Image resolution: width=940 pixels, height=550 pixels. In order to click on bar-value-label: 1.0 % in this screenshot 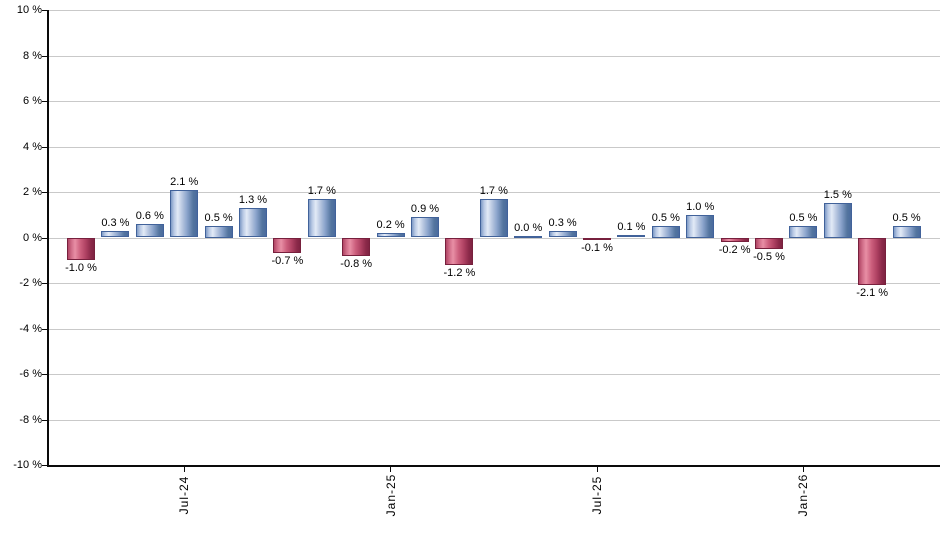, I will do `click(700, 206)`.